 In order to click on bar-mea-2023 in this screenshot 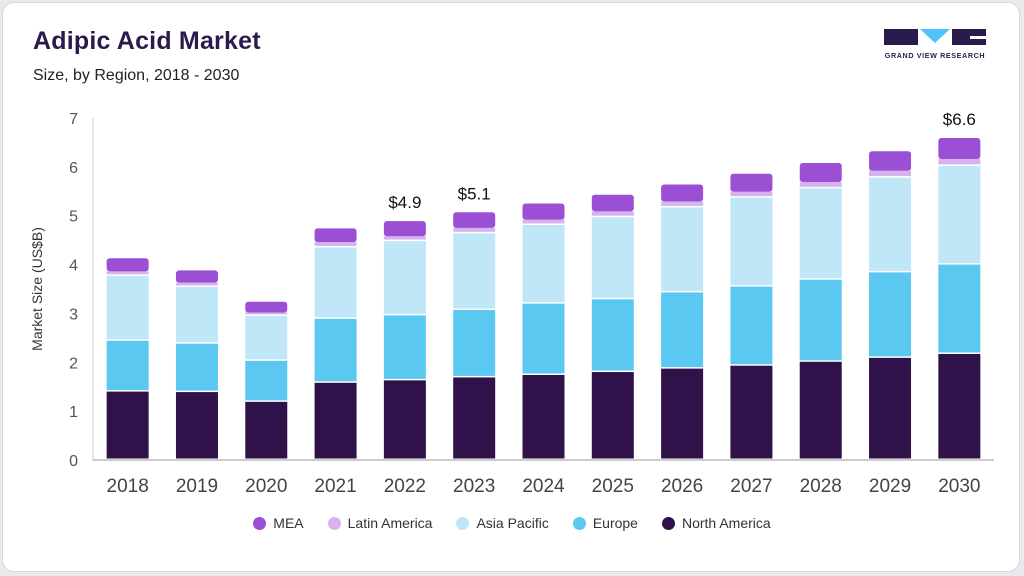, I will do `click(474, 220)`.